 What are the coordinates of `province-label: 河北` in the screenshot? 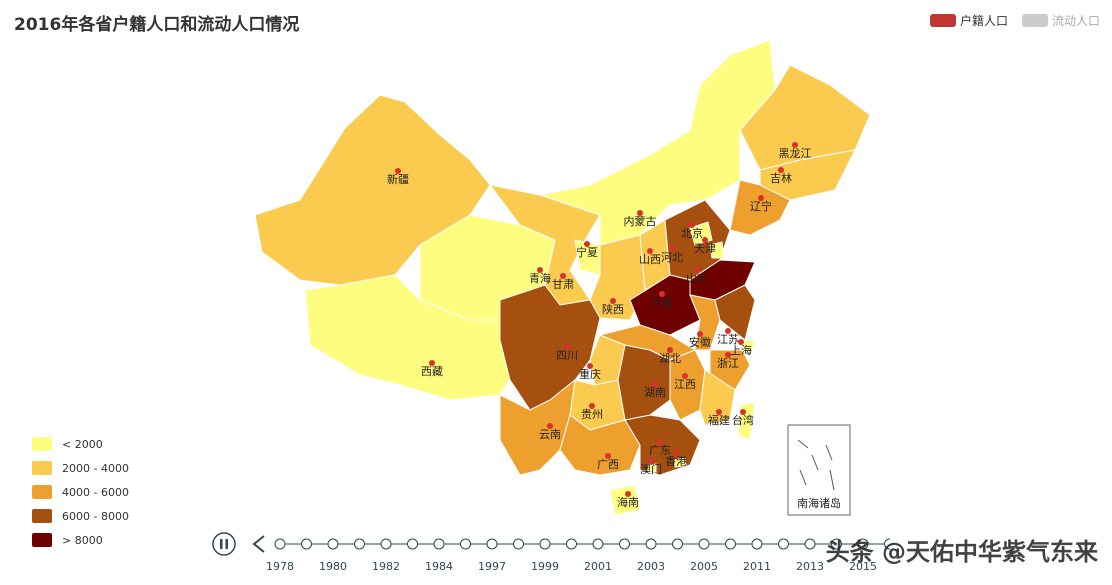 It's located at (672, 257).